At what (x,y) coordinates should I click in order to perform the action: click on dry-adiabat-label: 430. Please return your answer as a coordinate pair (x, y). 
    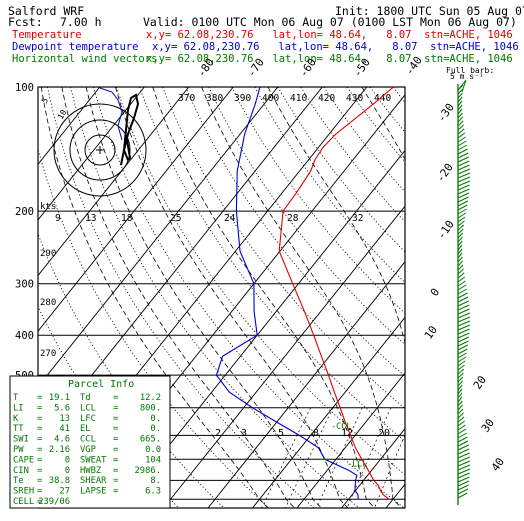
    Looking at the image, I should click on (354, 98).